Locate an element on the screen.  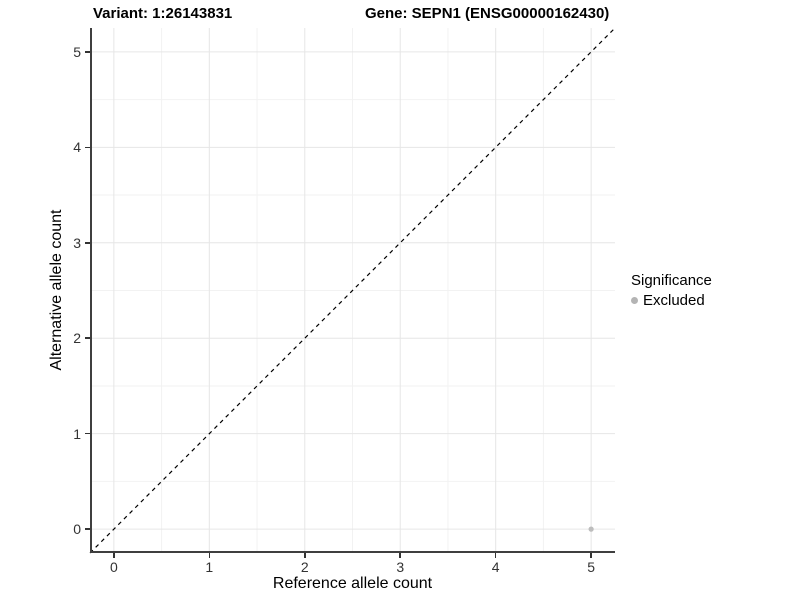
y-axis-title: Alternative allele count is located at coordinates (56, 290).